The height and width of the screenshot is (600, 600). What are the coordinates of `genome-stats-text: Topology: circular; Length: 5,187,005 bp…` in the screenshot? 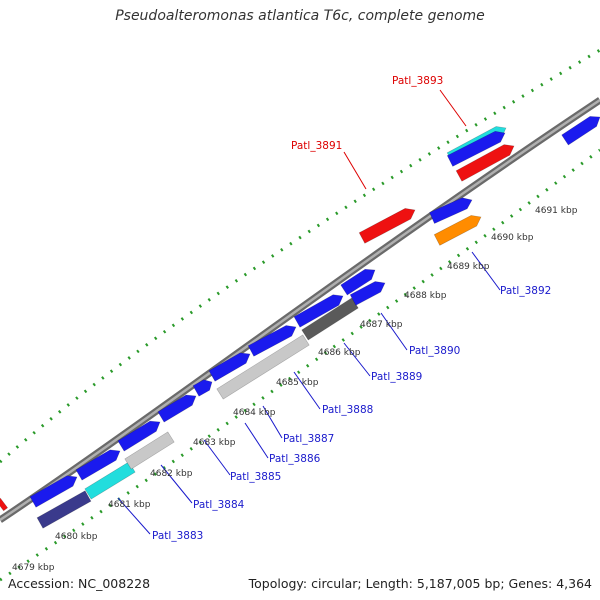 It's located at (420, 583).